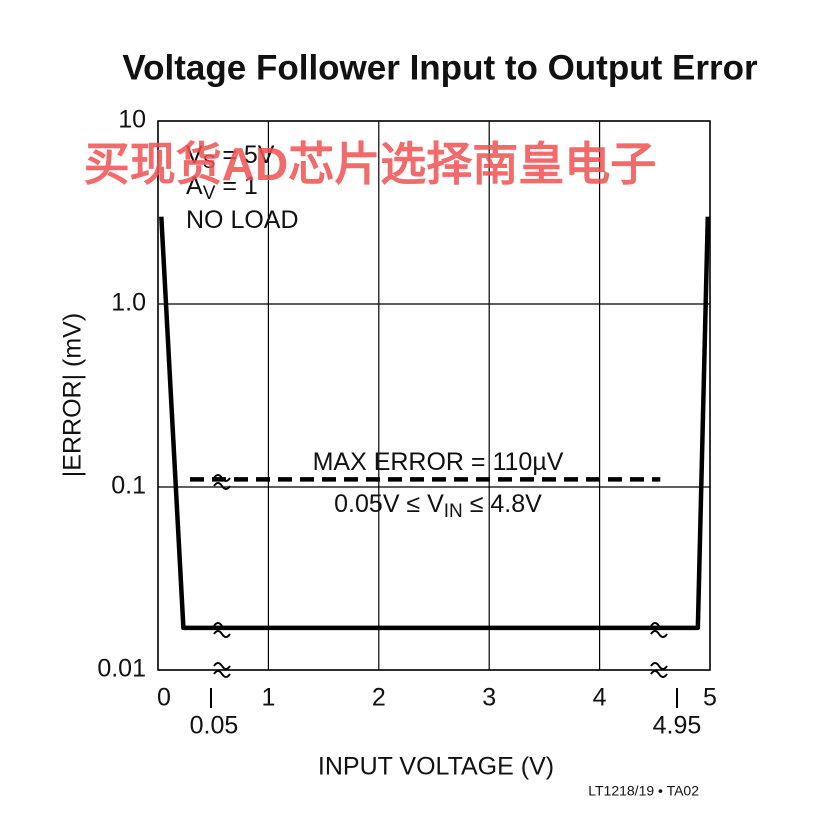 The image size is (832, 830). What do you see at coordinates (164, 698) in the screenshot?
I see `x-tick-label: 0` at bounding box center [164, 698].